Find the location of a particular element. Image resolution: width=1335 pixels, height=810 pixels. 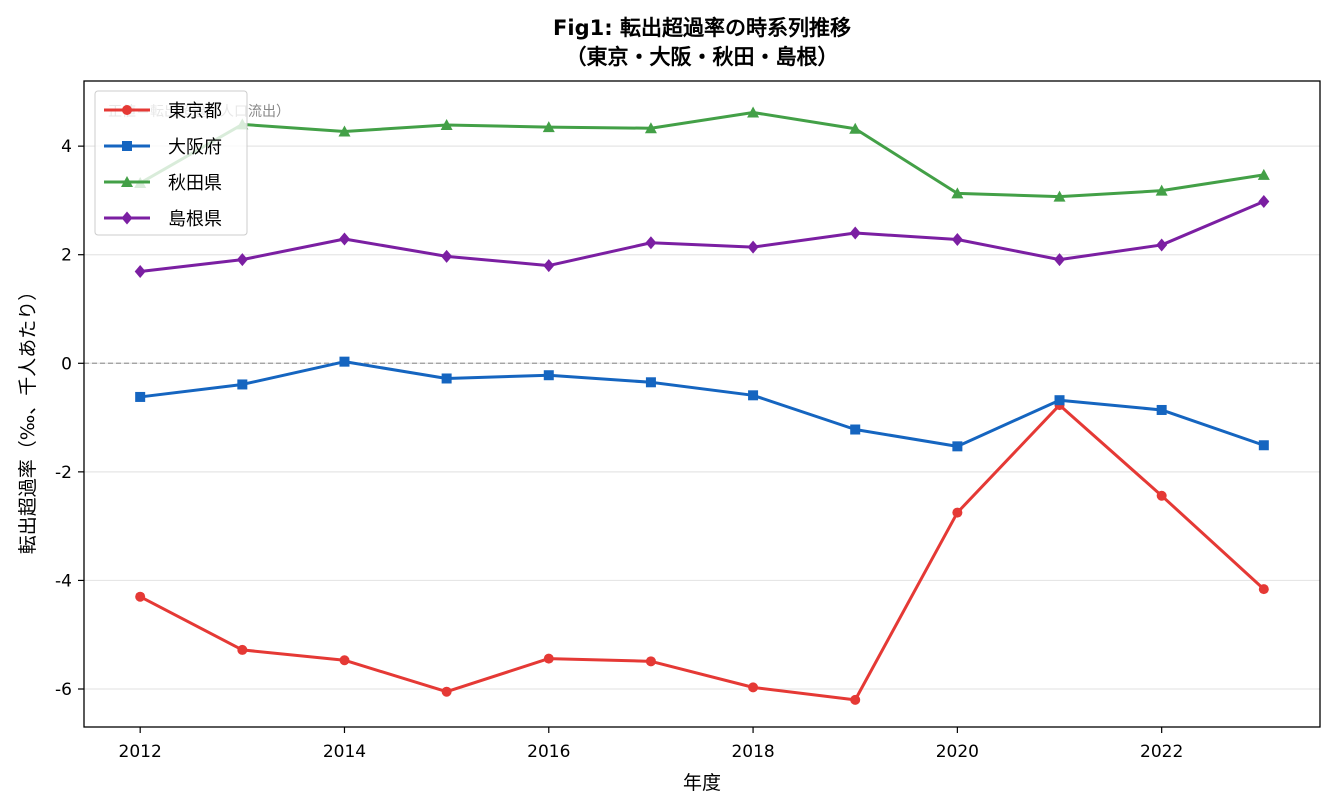

legend-item: 秋田県 is located at coordinates (163, 183).